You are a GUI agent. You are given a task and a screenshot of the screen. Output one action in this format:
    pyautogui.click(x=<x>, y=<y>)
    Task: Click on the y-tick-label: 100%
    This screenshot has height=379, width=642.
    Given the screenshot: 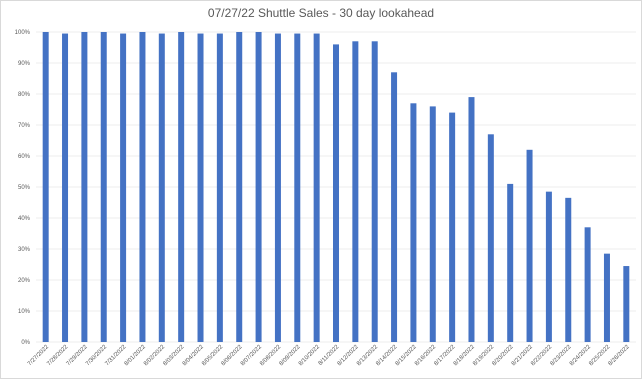 What is the action you would take?
    pyautogui.click(x=23, y=33)
    